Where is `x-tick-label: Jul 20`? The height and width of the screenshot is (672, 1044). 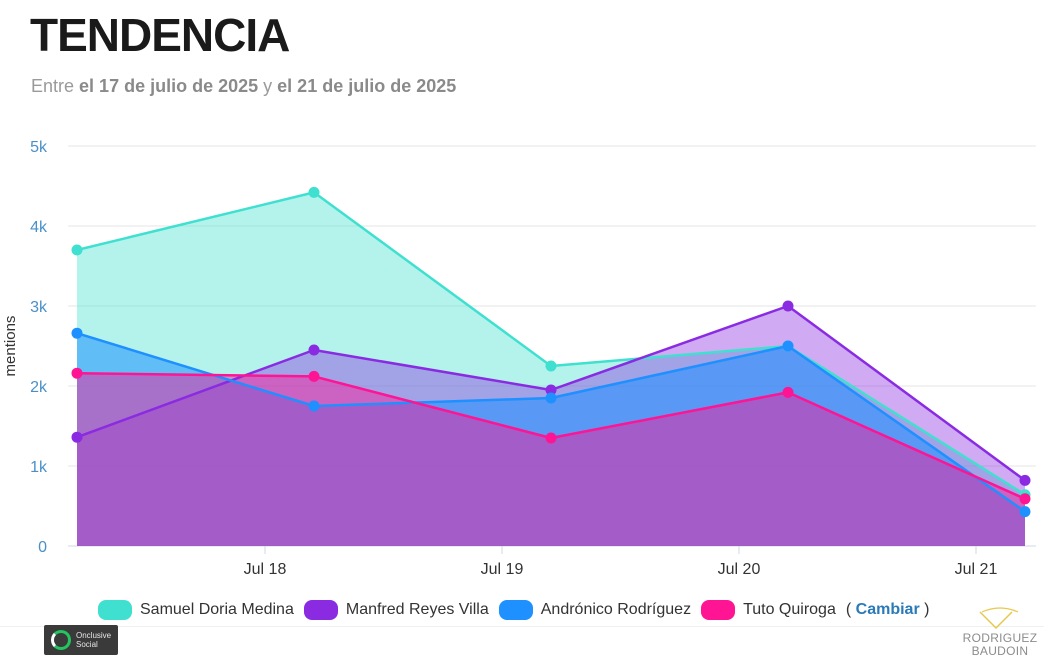
x-tick-label: Jul 20 is located at coordinates (739, 569).